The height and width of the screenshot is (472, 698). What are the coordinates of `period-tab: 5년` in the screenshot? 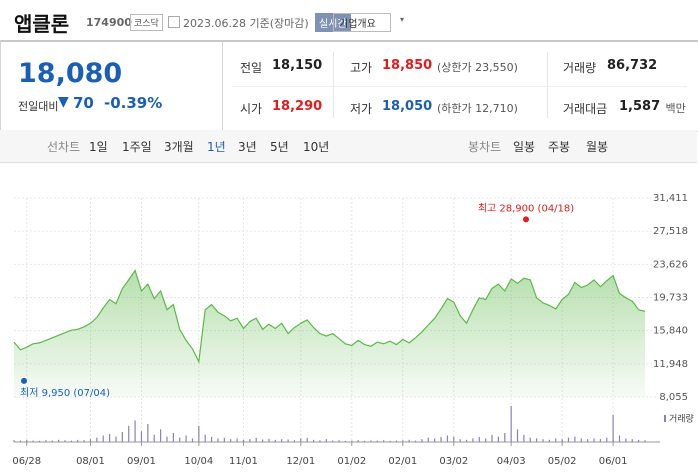 It's located at (279, 147).